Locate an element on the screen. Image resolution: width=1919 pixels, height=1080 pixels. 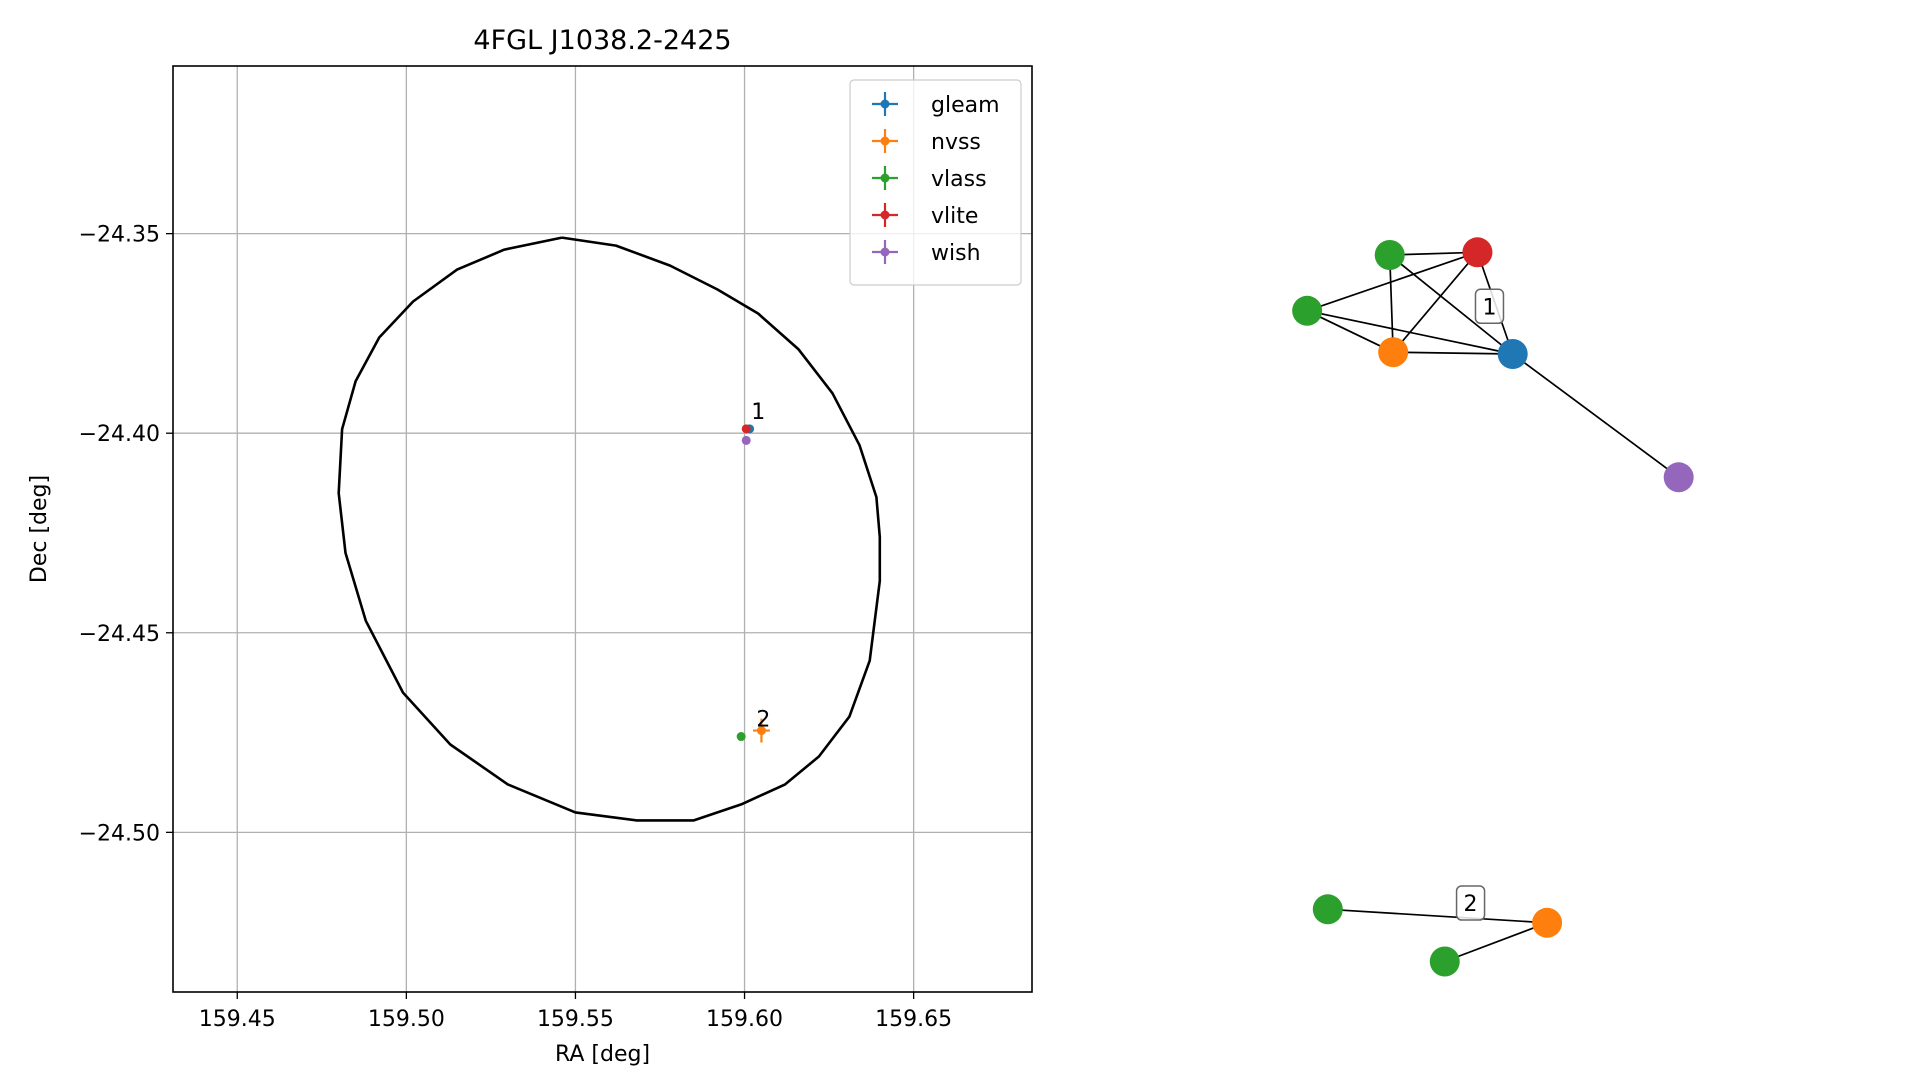
cluster-graph-panel: 12 is located at coordinates (1493, 607).